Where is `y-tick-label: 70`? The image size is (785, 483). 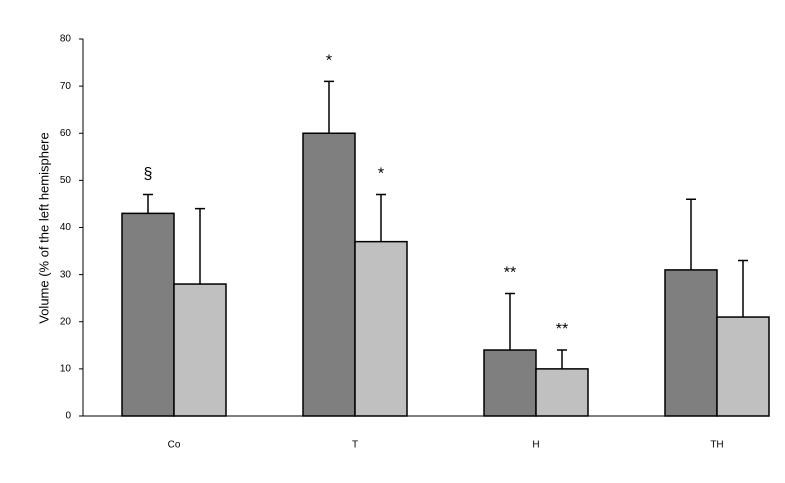 y-tick-label: 70 is located at coordinates (66, 86).